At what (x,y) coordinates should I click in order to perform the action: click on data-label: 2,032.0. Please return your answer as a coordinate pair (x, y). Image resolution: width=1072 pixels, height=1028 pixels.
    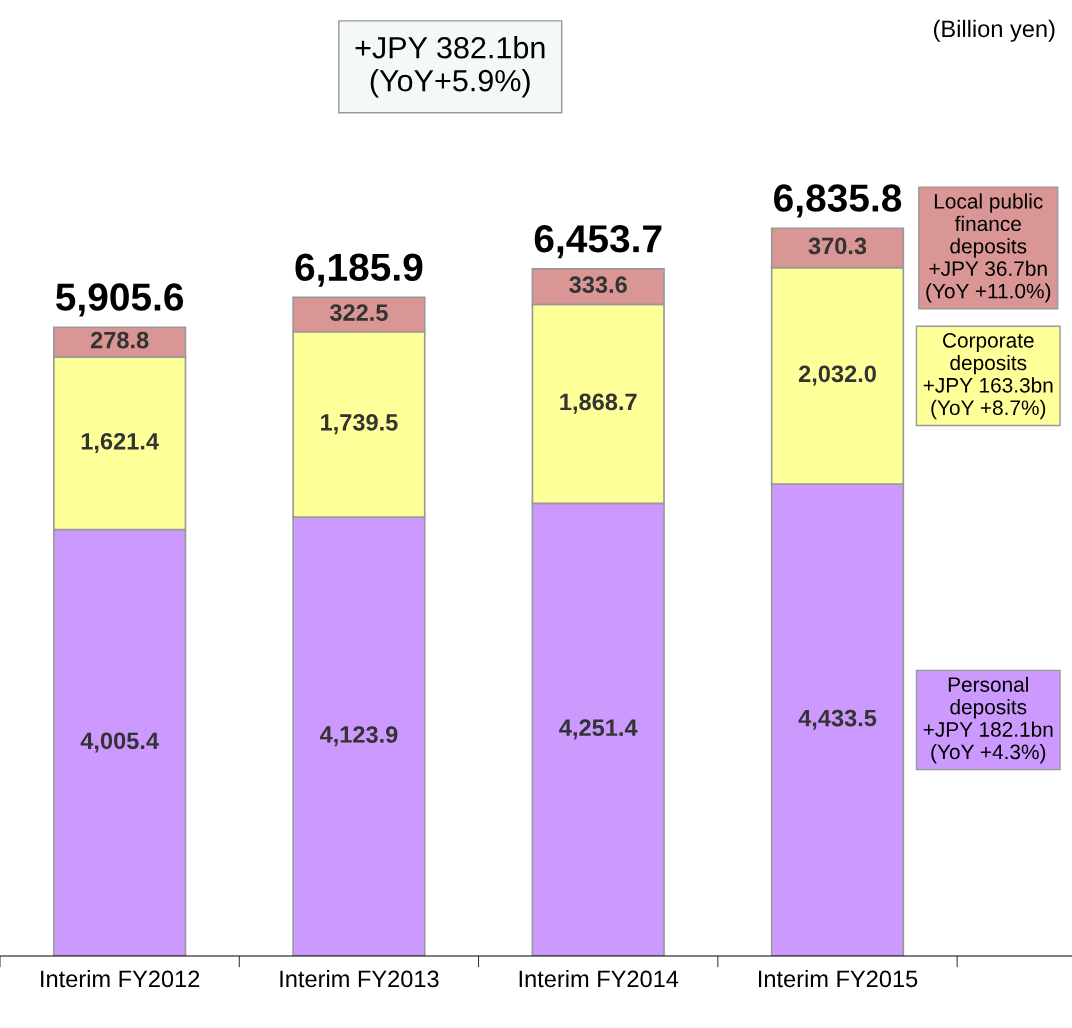
    Looking at the image, I should click on (837, 375).